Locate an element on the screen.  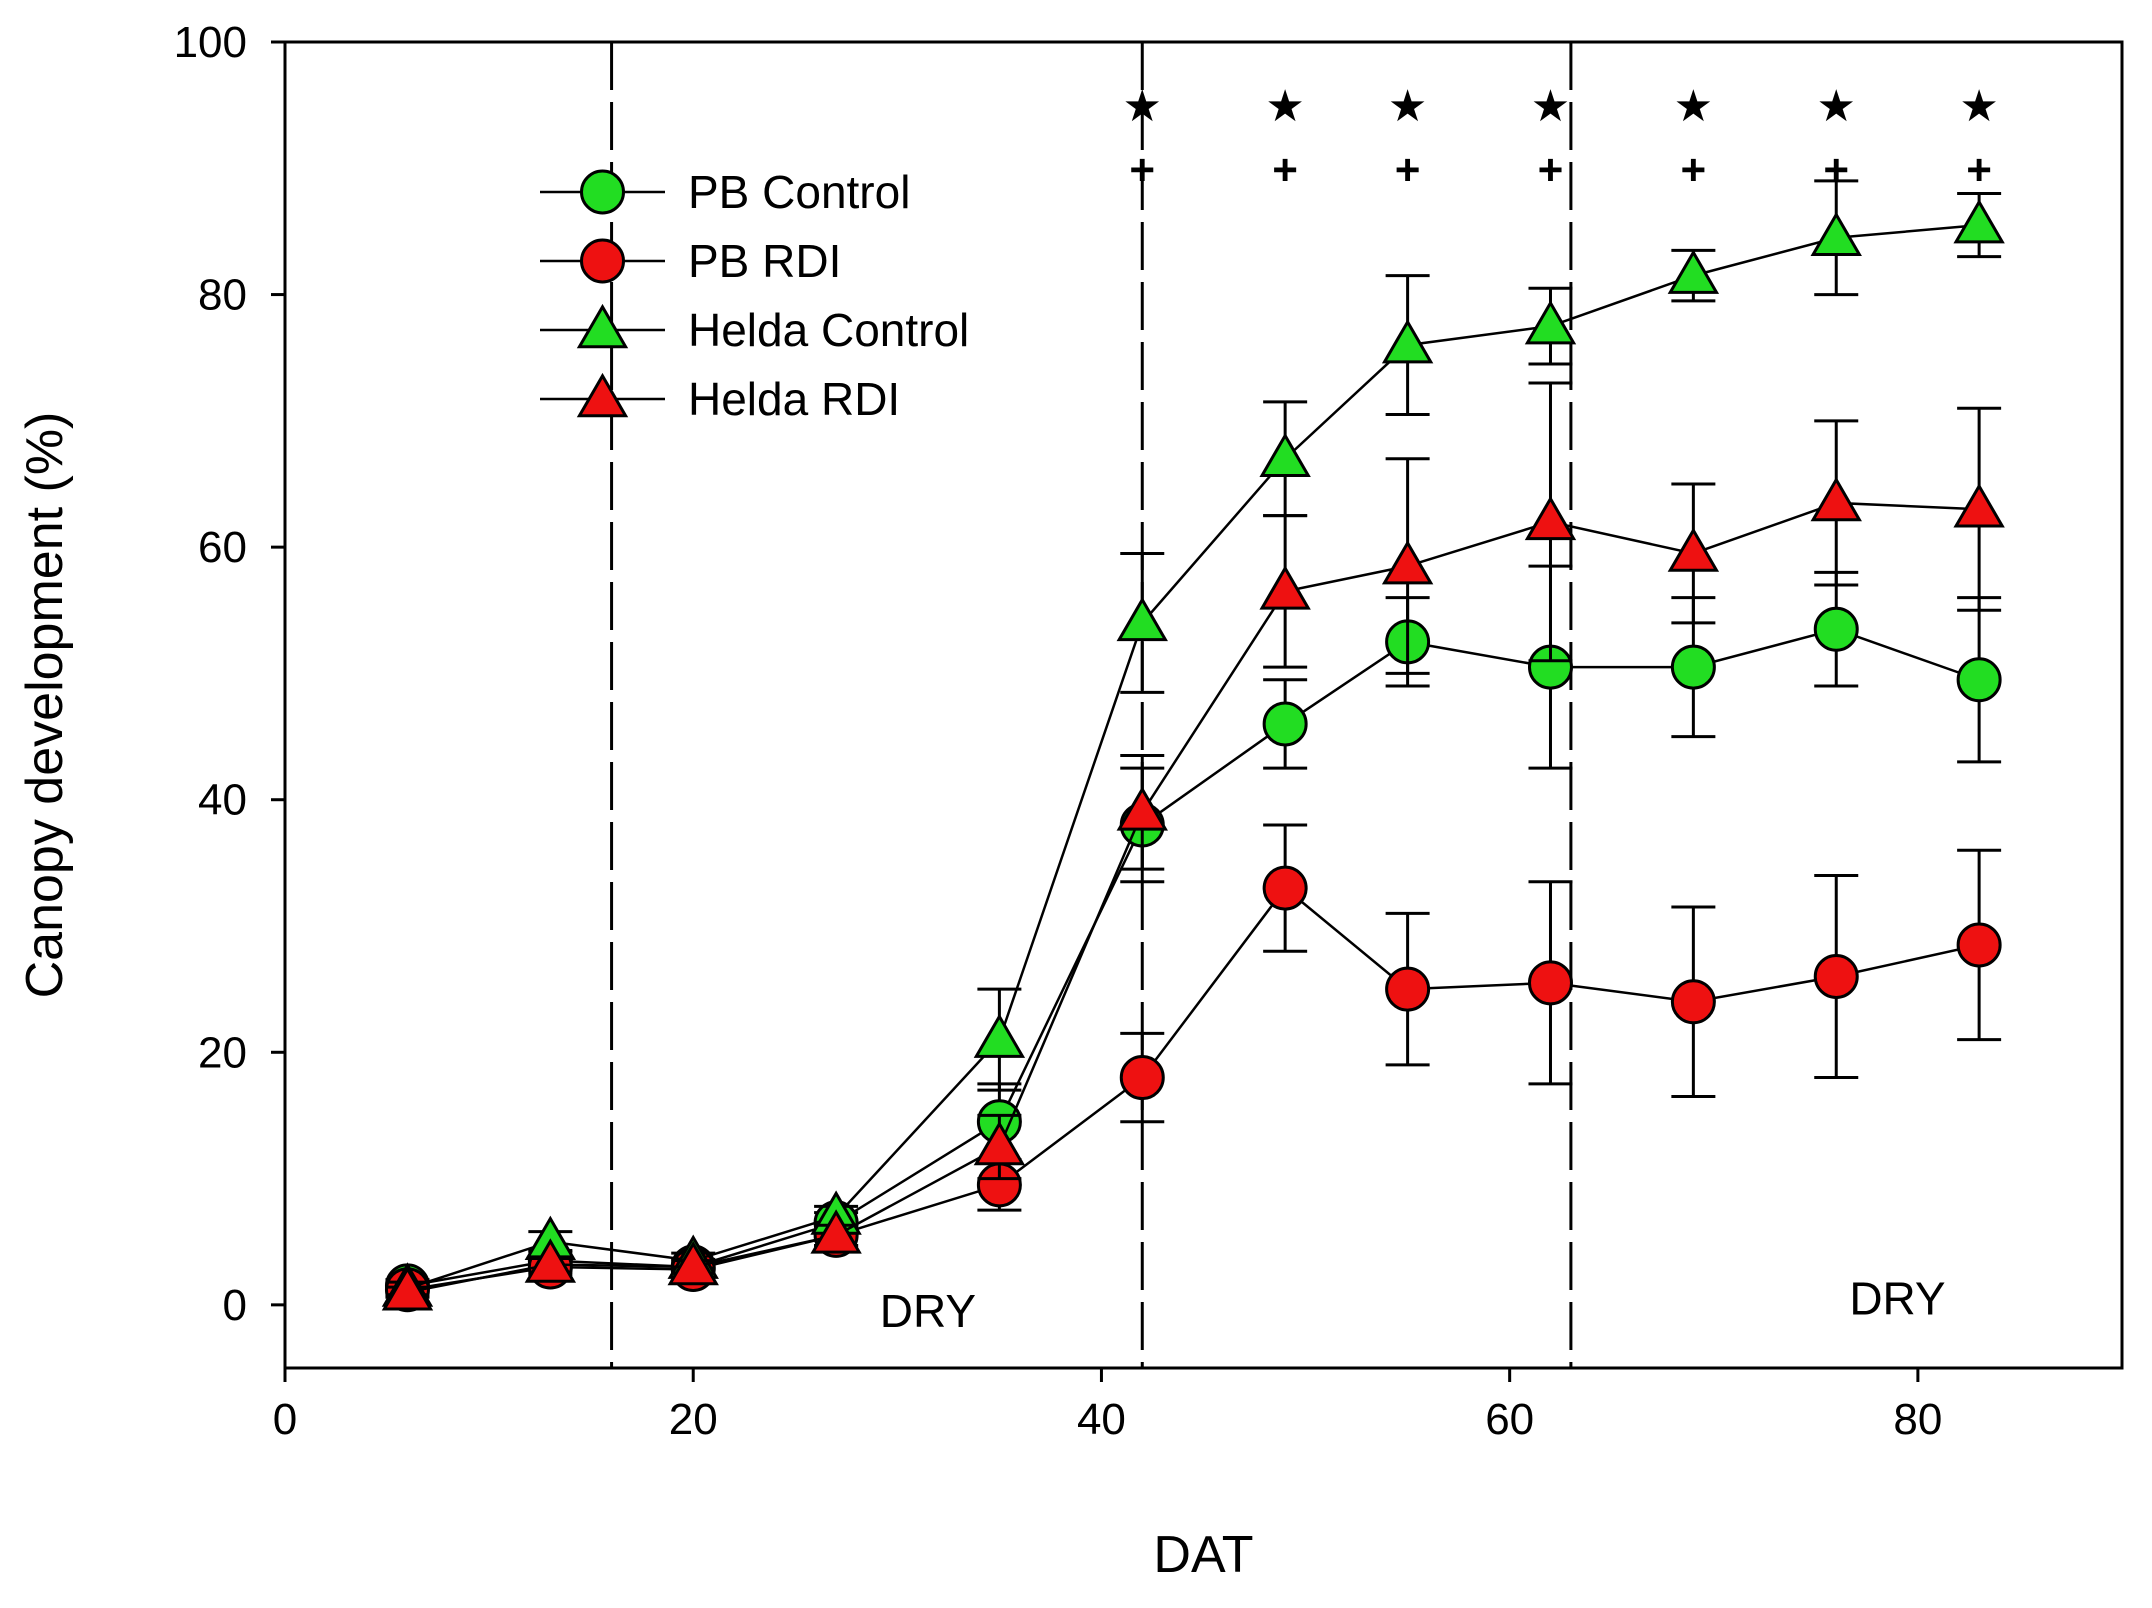
y-tick-label: 0 is located at coordinates (235, 1305).